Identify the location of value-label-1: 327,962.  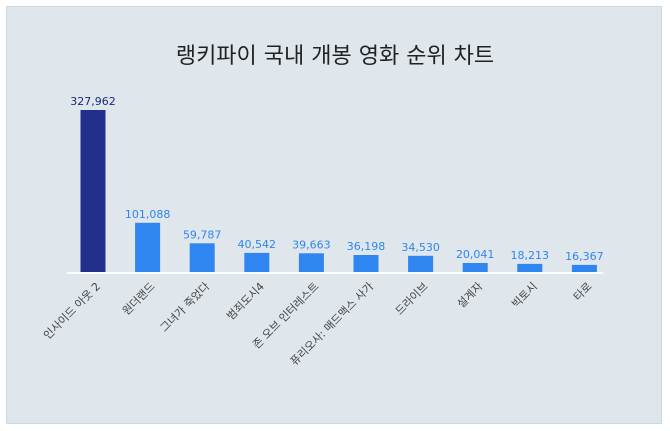
(93, 101).